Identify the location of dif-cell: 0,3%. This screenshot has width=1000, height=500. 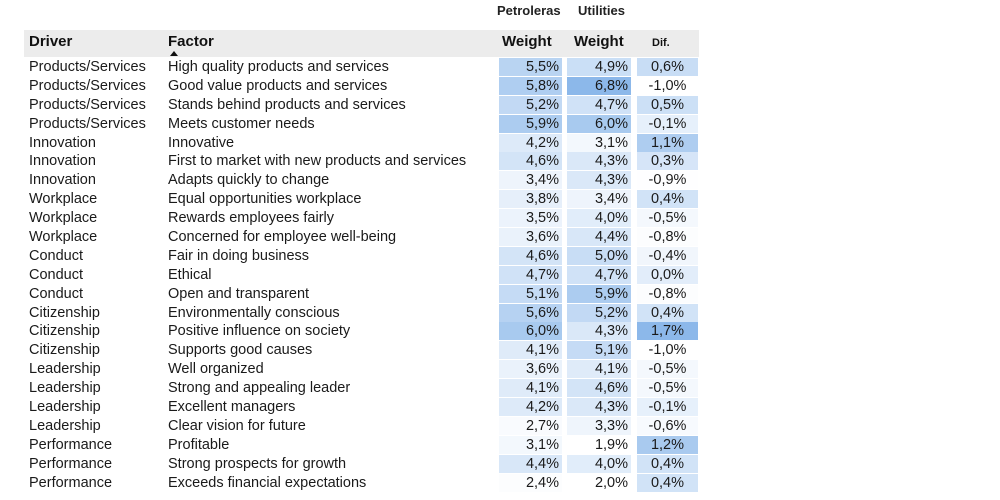
(667, 161).